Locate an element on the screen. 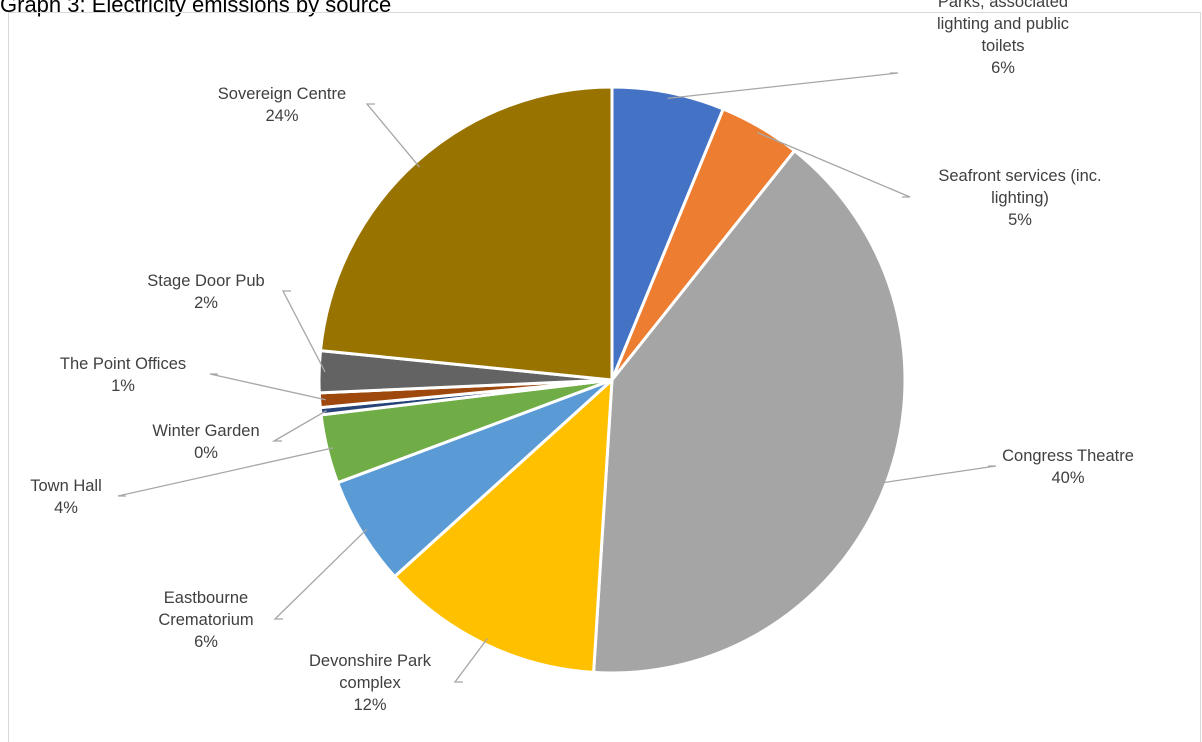  data-label-eastbourne-crematorium: Eastbourne Crematorium 6% is located at coordinates (205, 620).